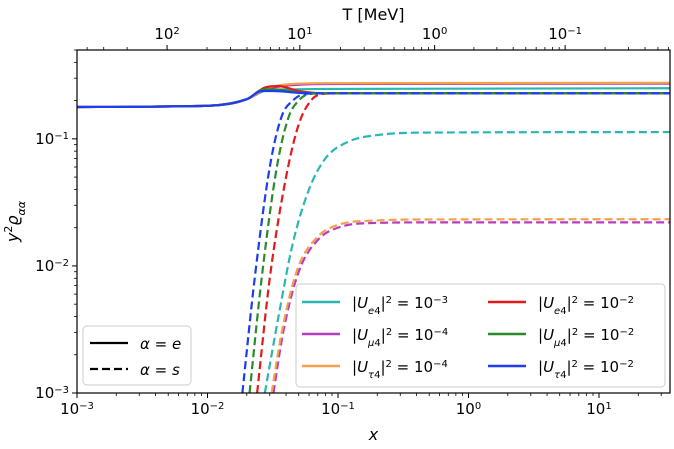  I want to click on legend-style: α = e α = s, so click(137, 355).